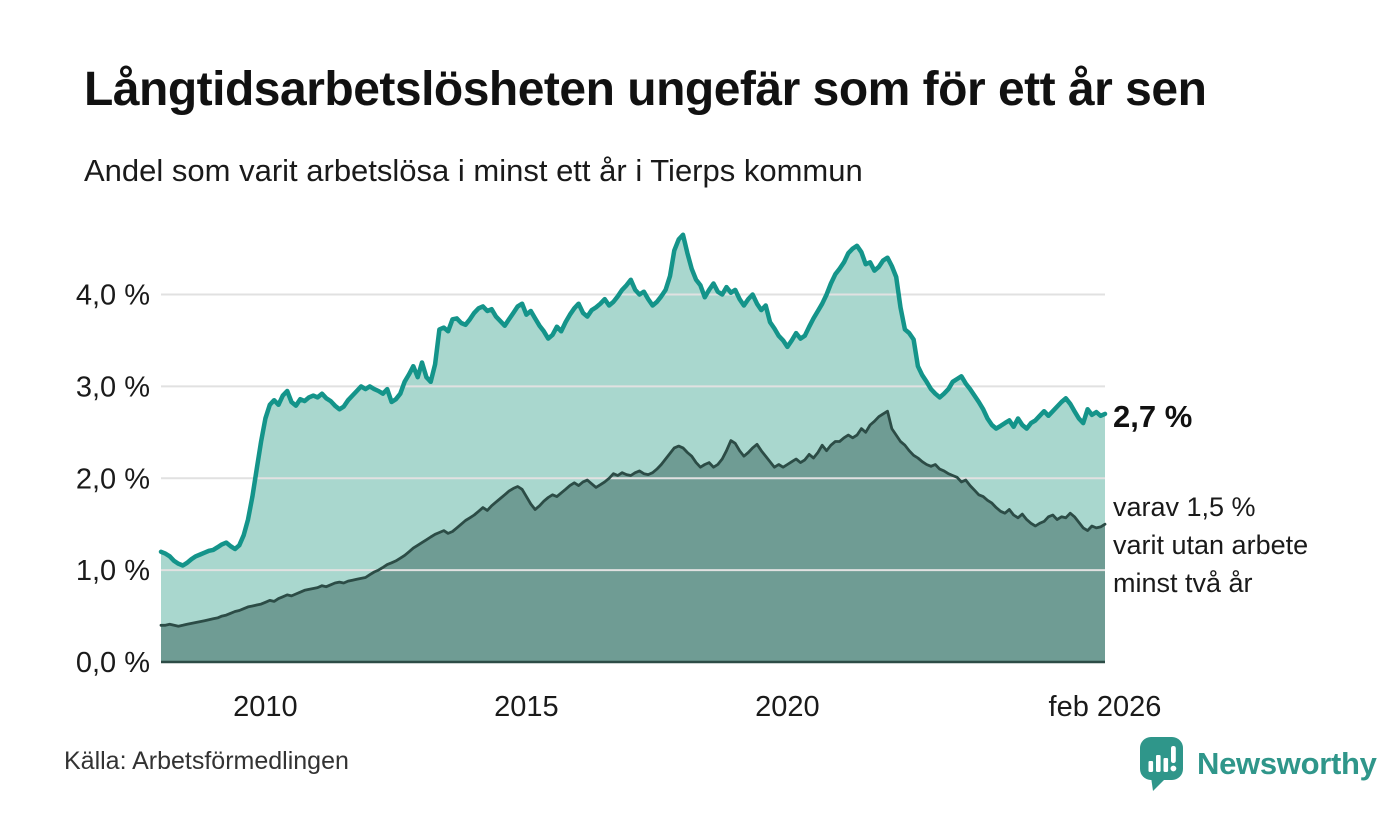 The height and width of the screenshot is (840, 1400). What do you see at coordinates (1161, 764) in the screenshot?
I see `newsworthy-logo-icon` at bounding box center [1161, 764].